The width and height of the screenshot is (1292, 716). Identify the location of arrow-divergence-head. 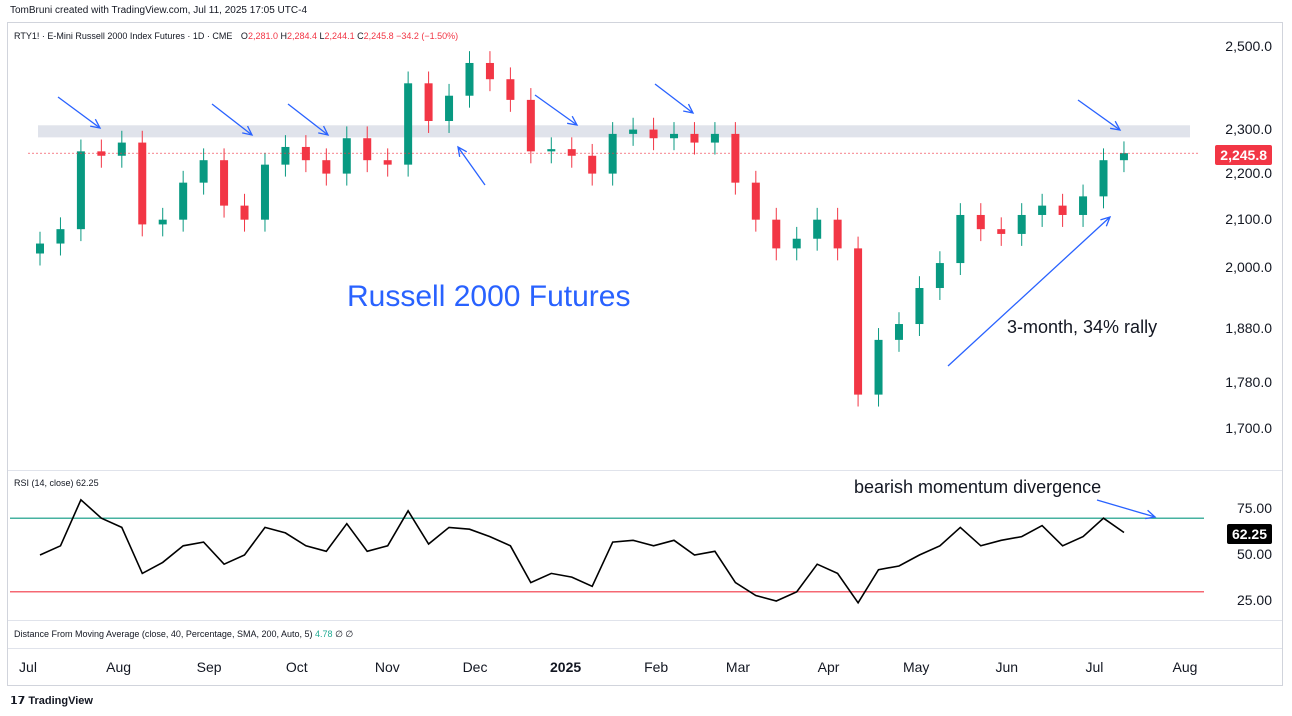
(1151, 514).